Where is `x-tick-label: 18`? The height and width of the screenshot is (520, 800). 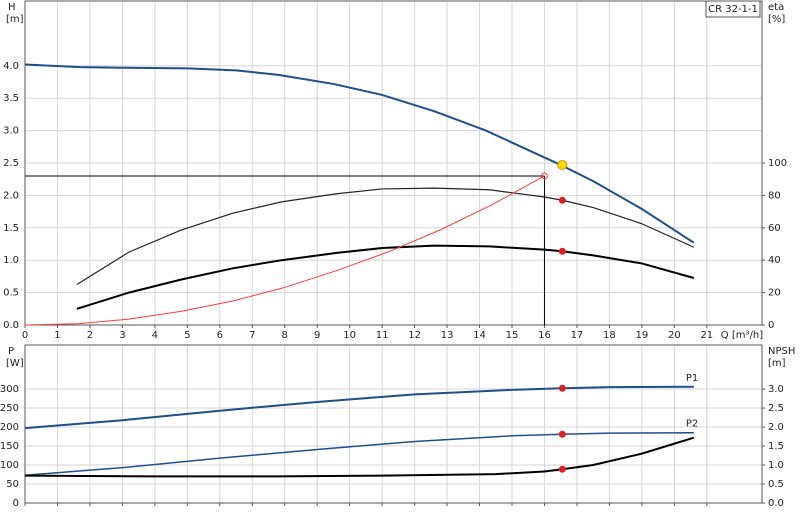 x-tick-label: 18 is located at coordinates (609, 335).